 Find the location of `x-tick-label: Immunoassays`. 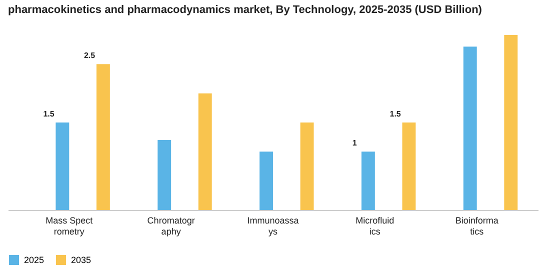

x-tick-label: Immunoassays is located at coordinates (273, 226).